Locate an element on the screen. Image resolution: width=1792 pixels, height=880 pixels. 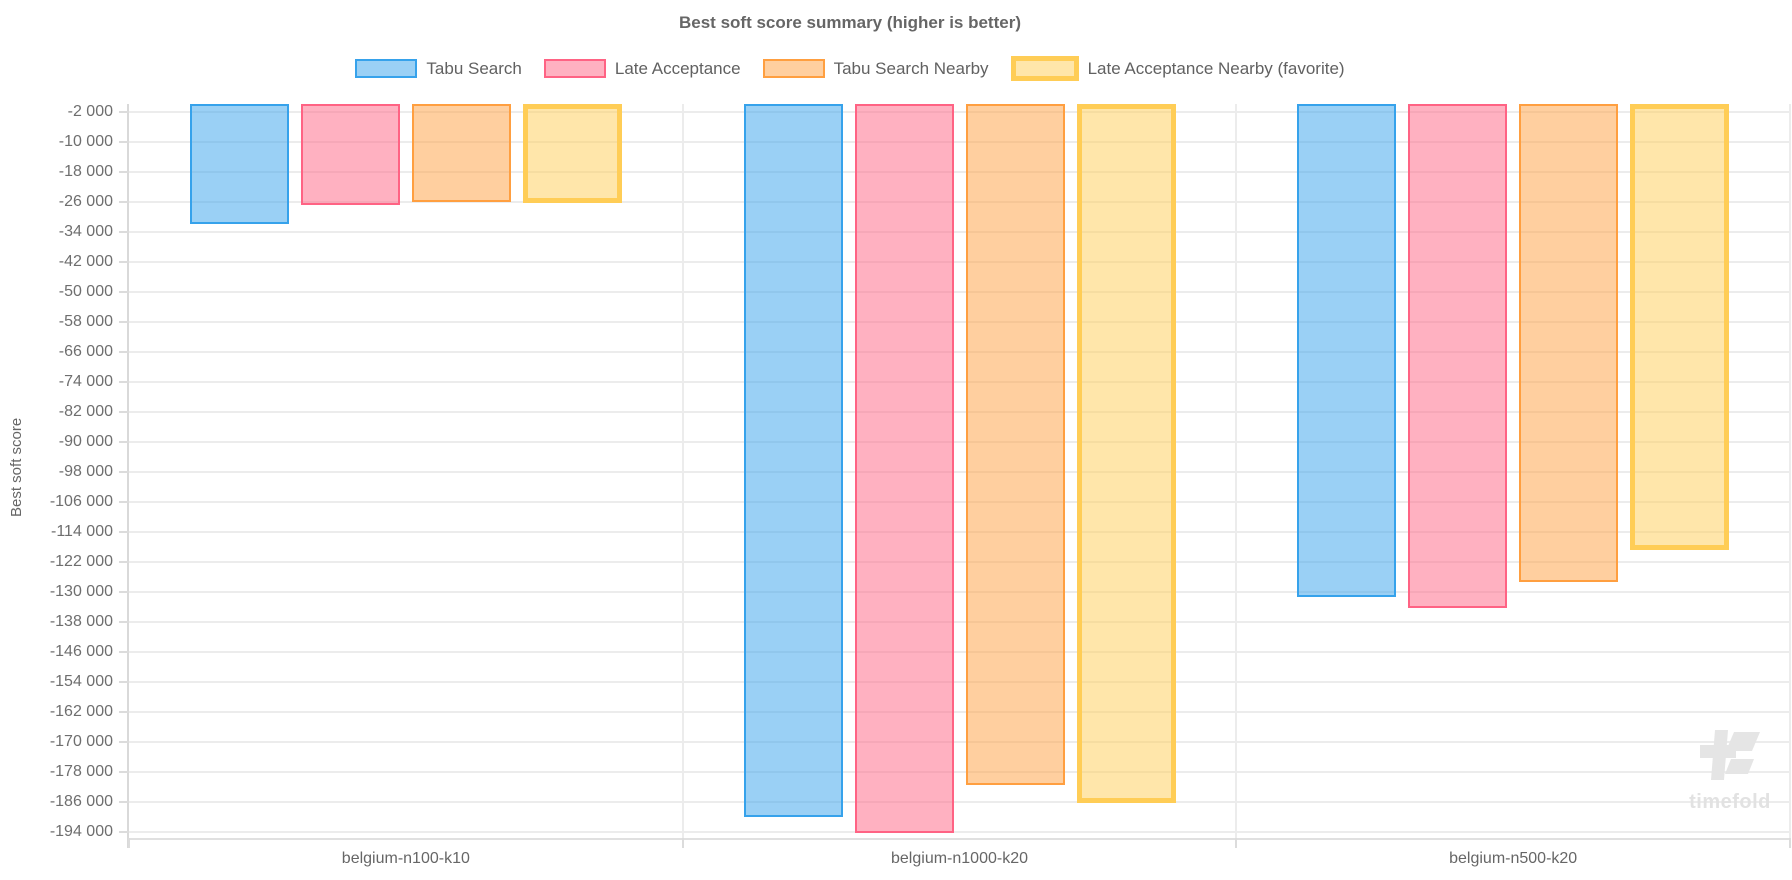
y-tick-label: -10 000 is located at coordinates (85, 141).